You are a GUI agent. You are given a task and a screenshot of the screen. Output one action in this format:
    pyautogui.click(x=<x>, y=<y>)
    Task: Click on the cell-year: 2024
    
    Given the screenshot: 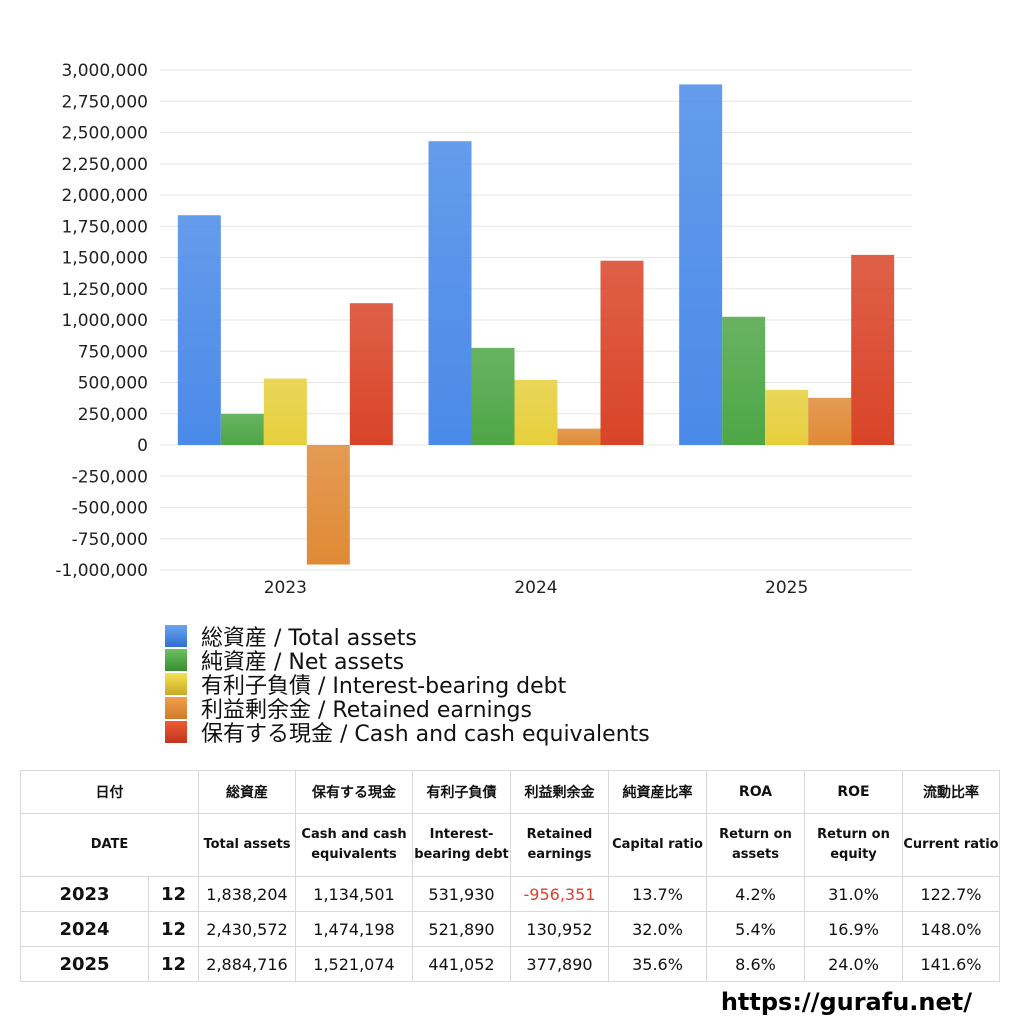 What is the action you would take?
    pyautogui.click(x=84, y=929)
    